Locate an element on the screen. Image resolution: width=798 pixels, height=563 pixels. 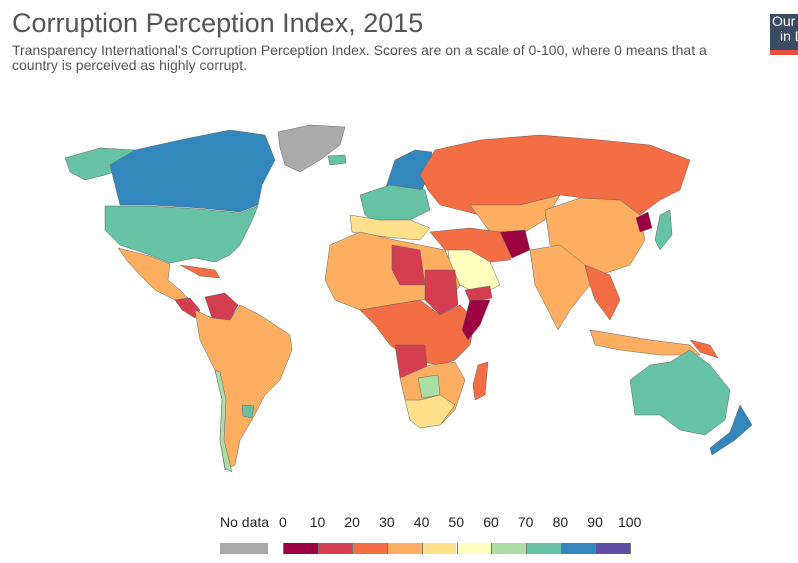
logo-line-2: in D is located at coordinates (789, 36).